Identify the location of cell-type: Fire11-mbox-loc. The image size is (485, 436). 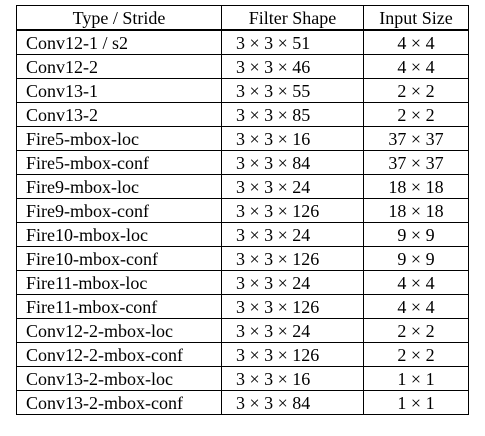
(119, 282).